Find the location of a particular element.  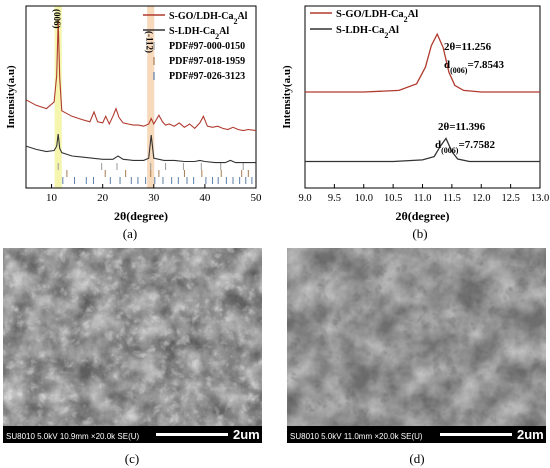

peak-annotation-sgo-2theta: 2θ=11.256 is located at coordinates (468, 47).